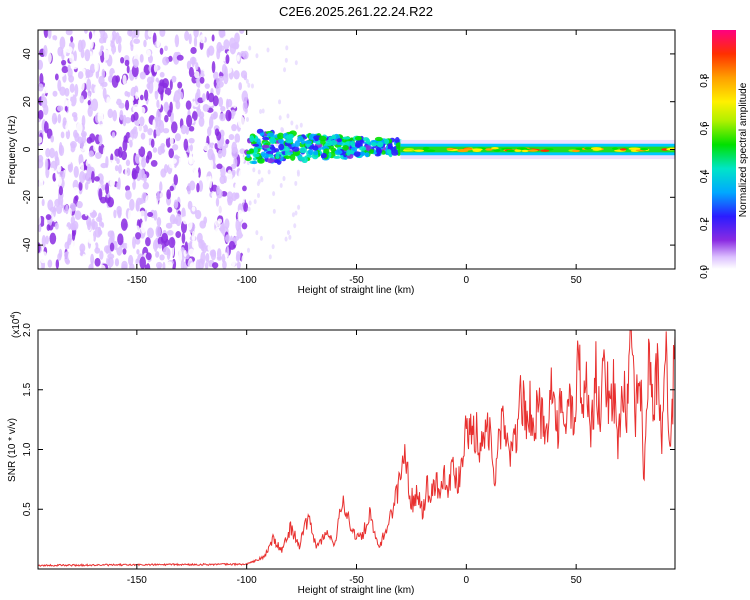  What do you see at coordinates (247, 580) in the screenshot?
I see `snr-x-tick-label: -100` at bounding box center [247, 580].